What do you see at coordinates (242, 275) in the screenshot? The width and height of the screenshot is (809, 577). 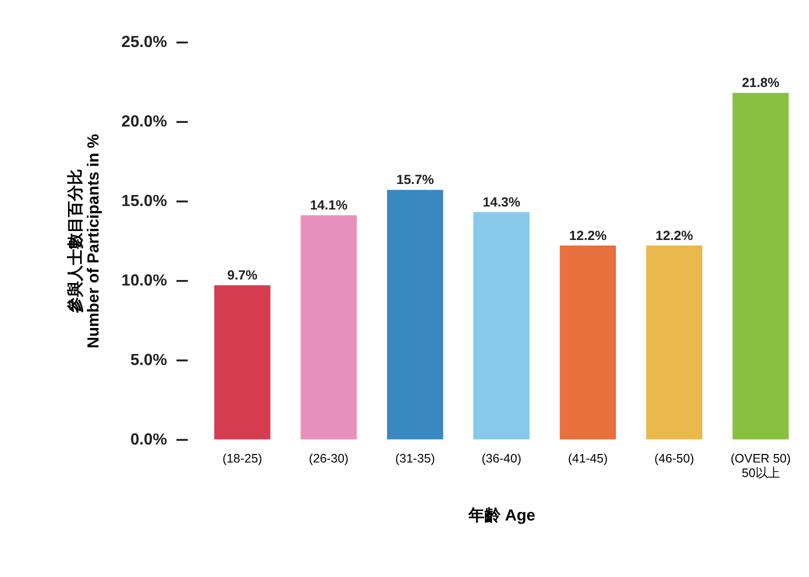 I see `data-label: 9.7%` at bounding box center [242, 275].